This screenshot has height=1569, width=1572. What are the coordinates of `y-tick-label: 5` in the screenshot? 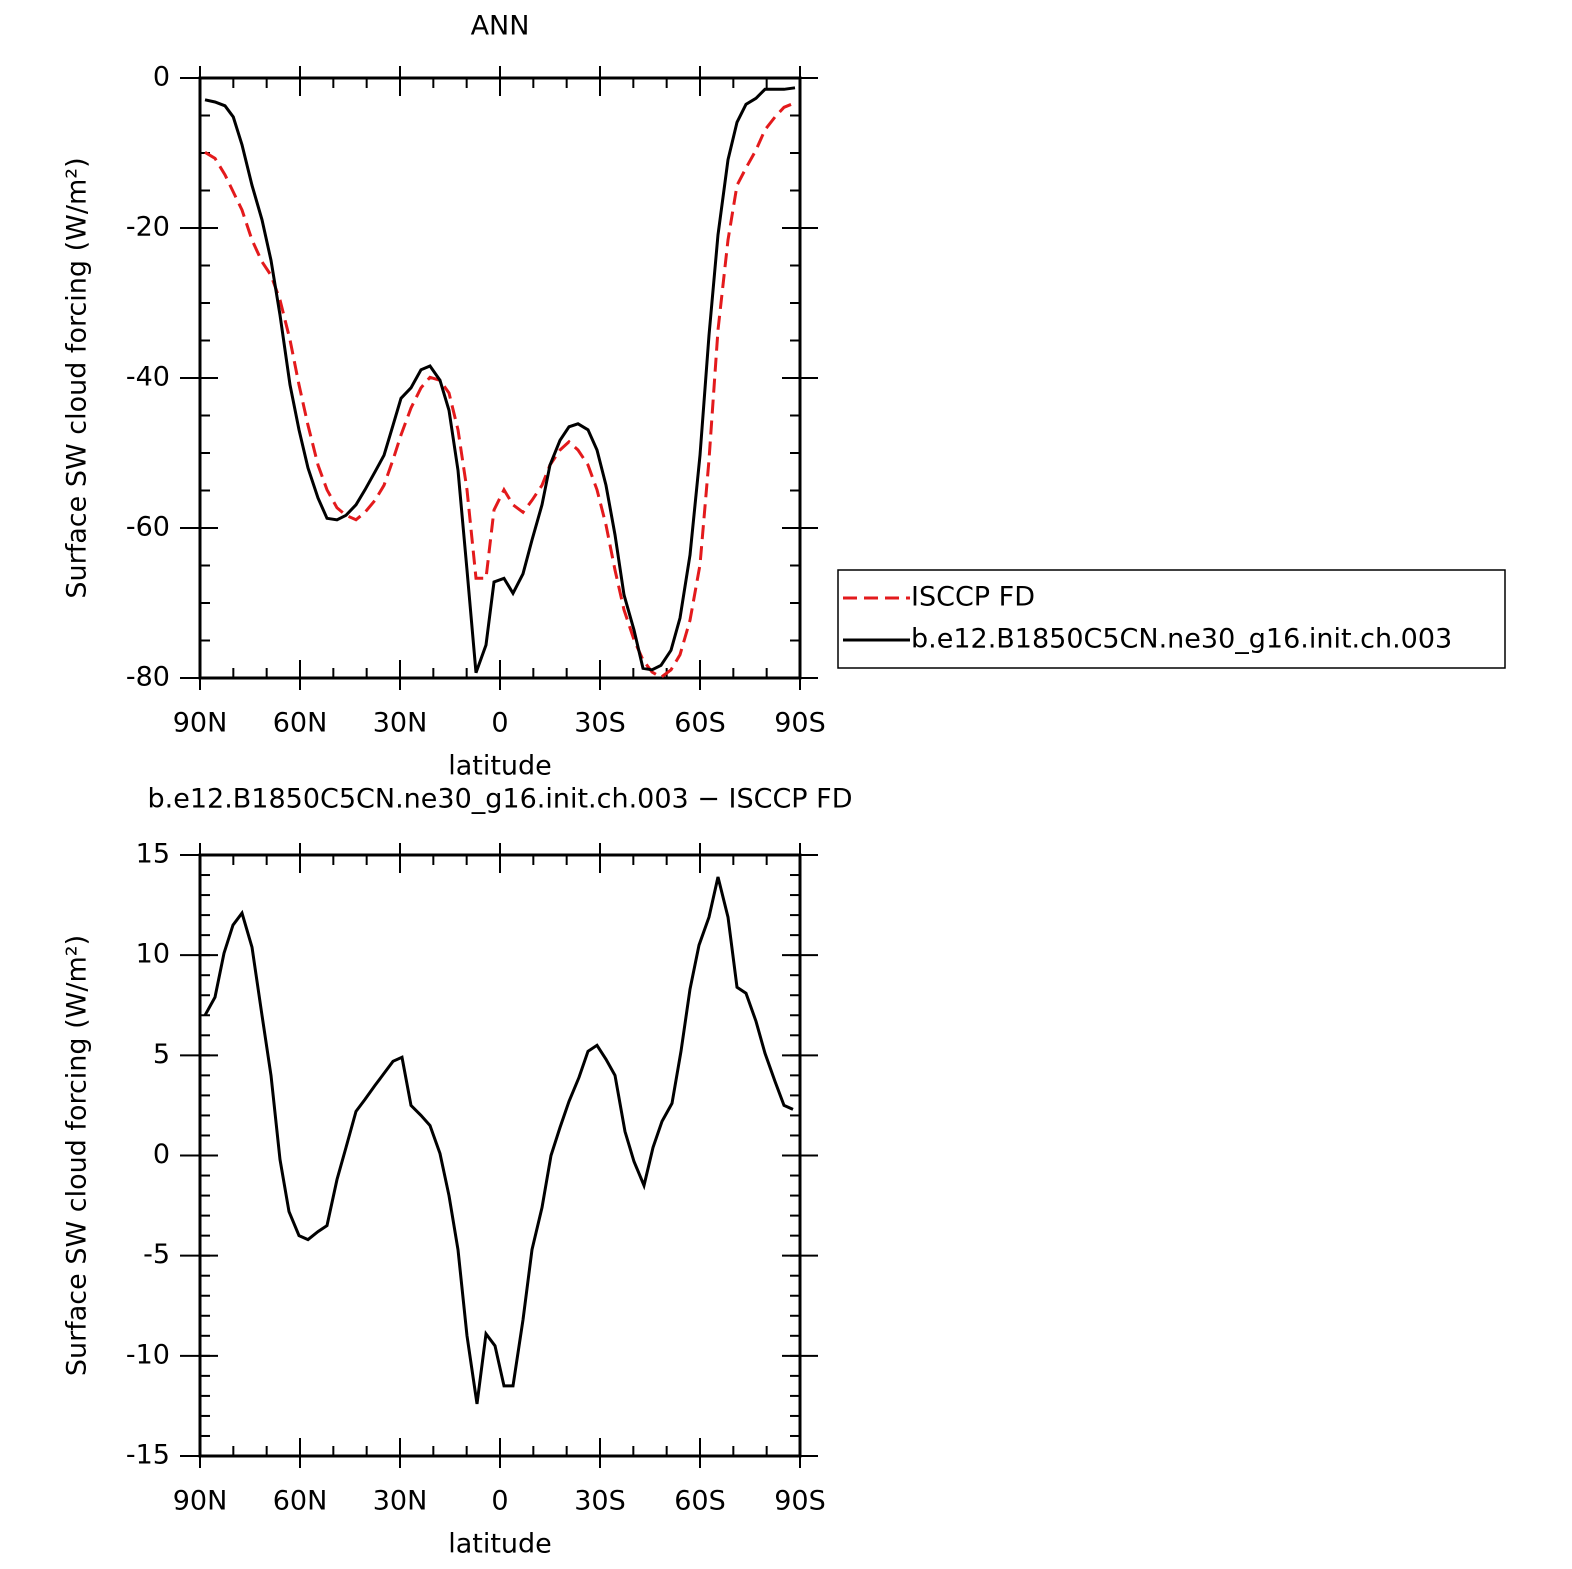 It's located at (161, 1054).